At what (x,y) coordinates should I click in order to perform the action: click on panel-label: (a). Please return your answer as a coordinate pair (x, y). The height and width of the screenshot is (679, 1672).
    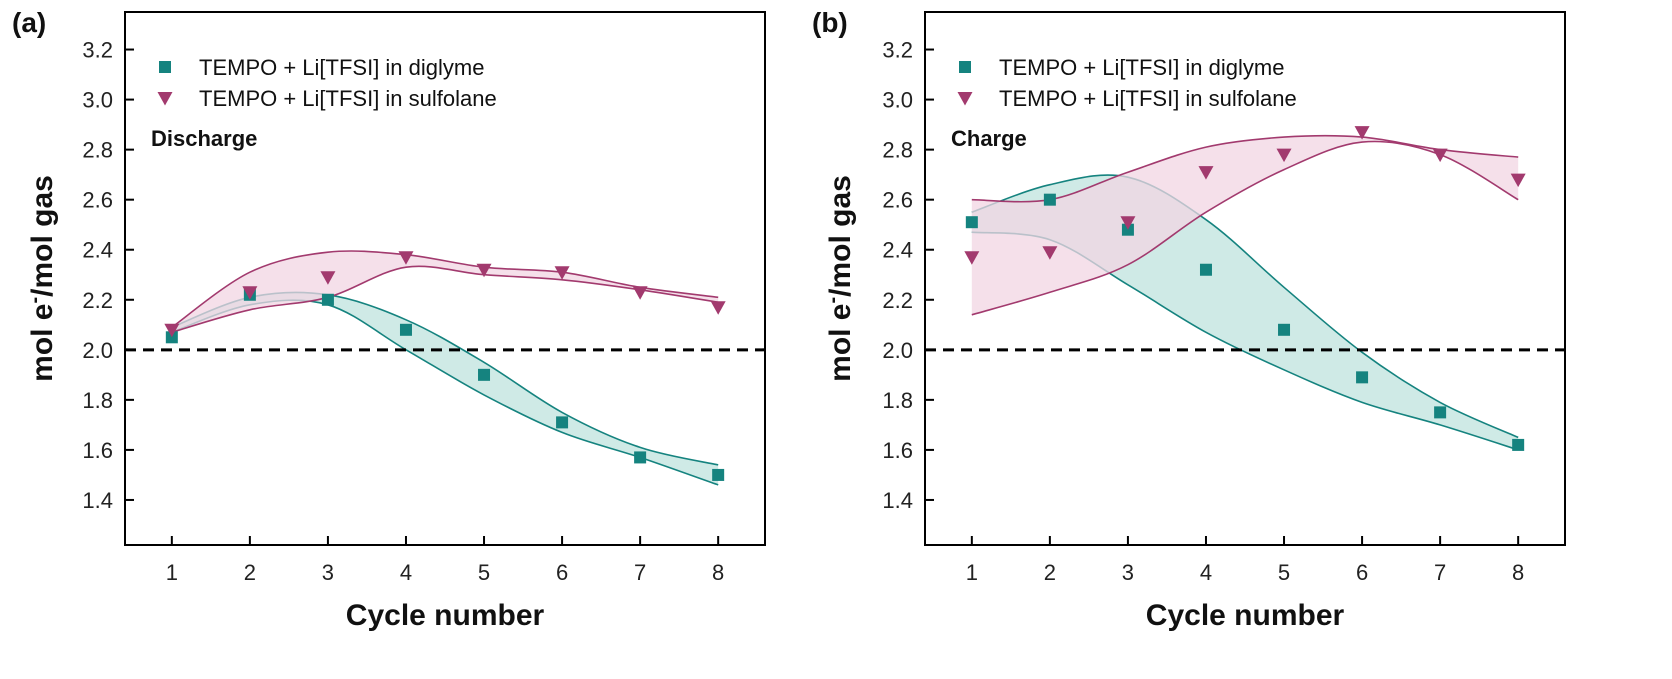
    Looking at the image, I should click on (29, 22).